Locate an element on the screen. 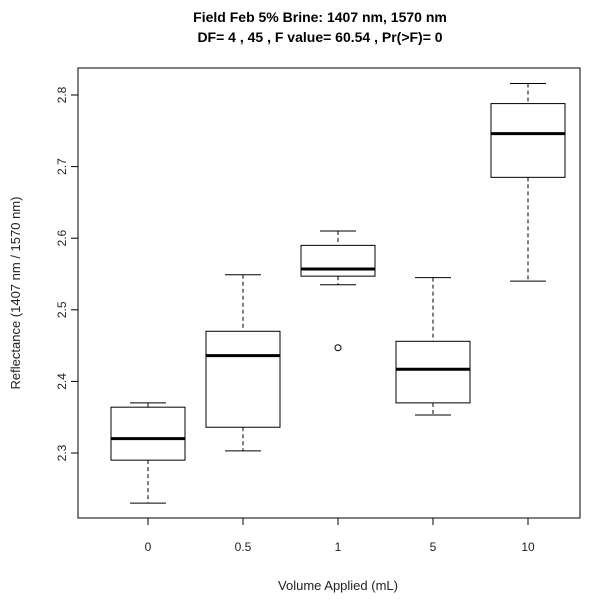 The height and width of the screenshot is (600, 589). outlier-point is located at coordinates (338, 348).